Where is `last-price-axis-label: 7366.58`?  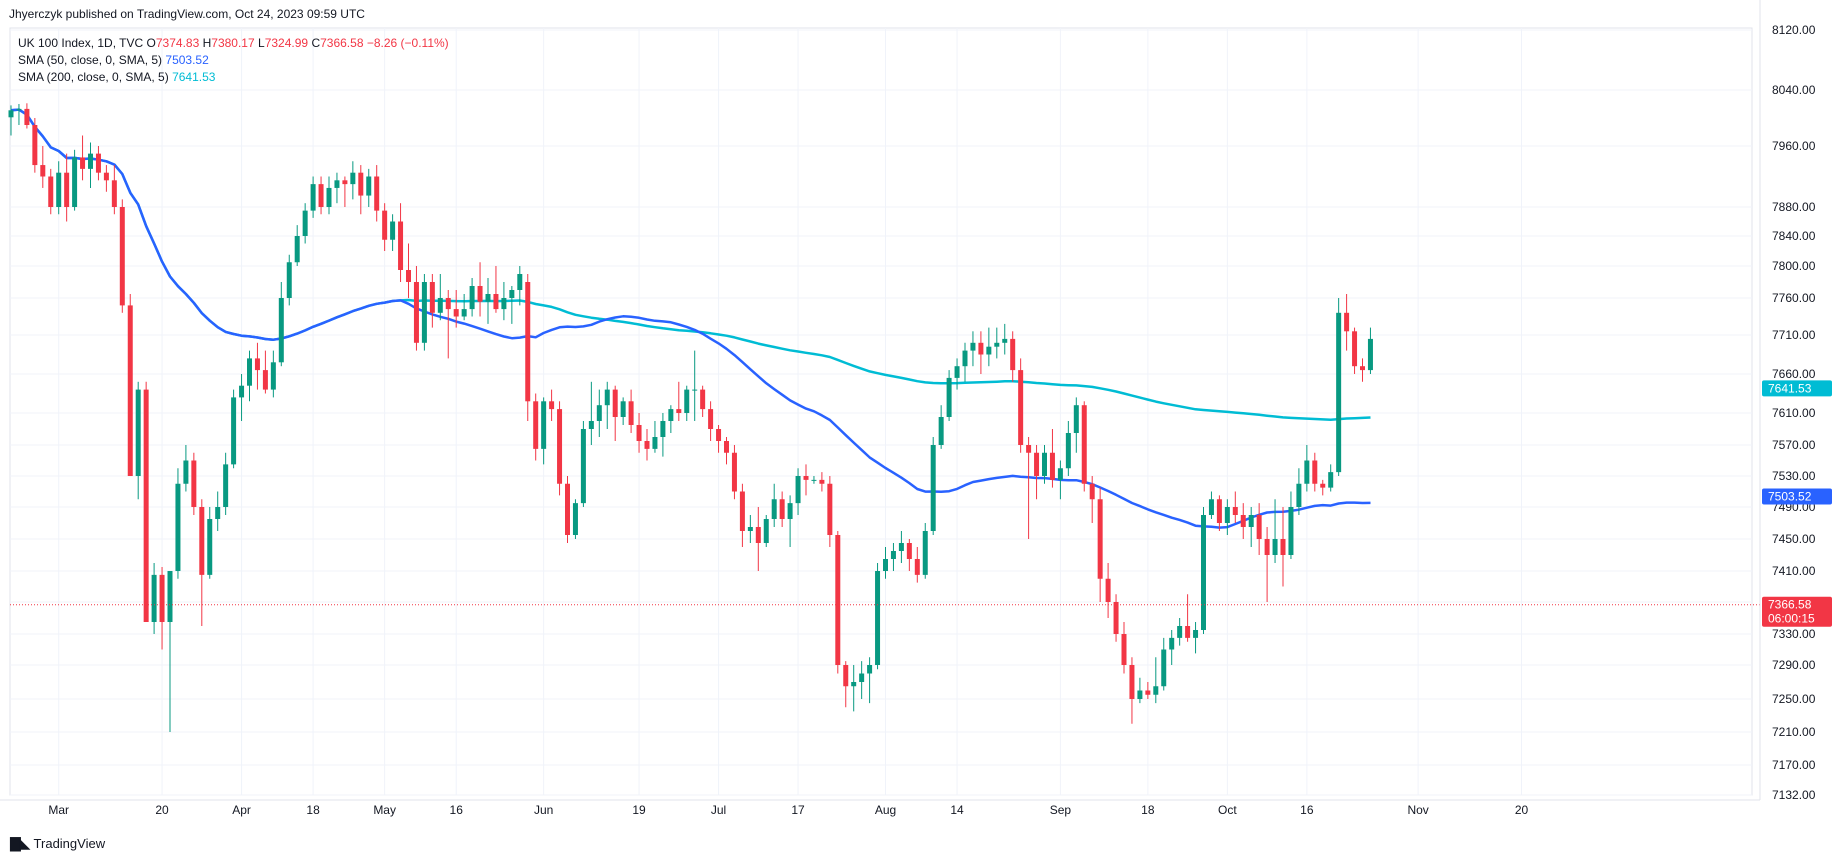
last-price-axis-label: 7366.58 is located at coordinates (1790, 605).